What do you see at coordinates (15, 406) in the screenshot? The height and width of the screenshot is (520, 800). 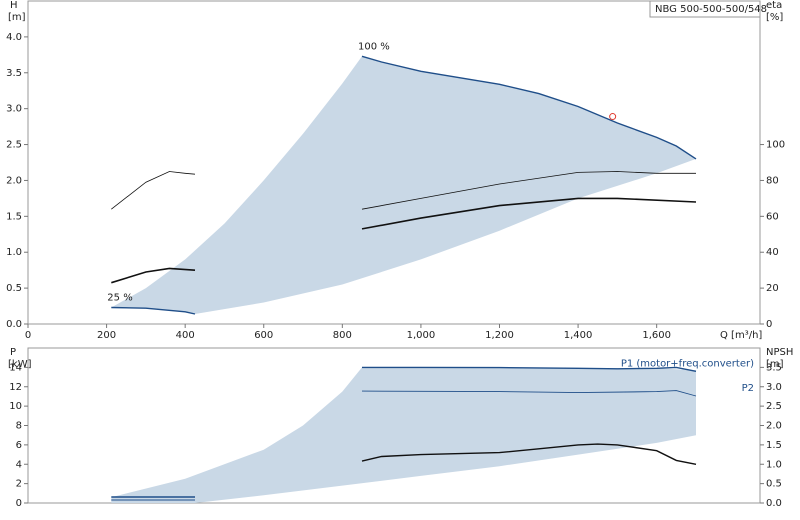 I see `y-tick-label: 10` at bounding box center [15, 406].